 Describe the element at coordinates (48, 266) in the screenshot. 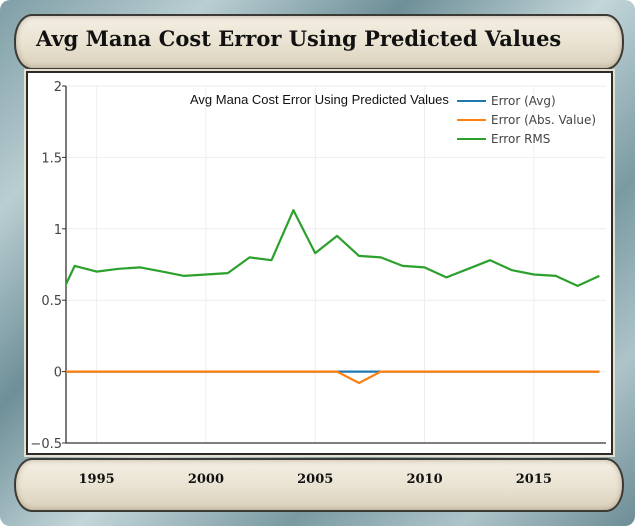

I see `y-ticks: 2 1.5 1 0.5 0 −0.5` at that location.